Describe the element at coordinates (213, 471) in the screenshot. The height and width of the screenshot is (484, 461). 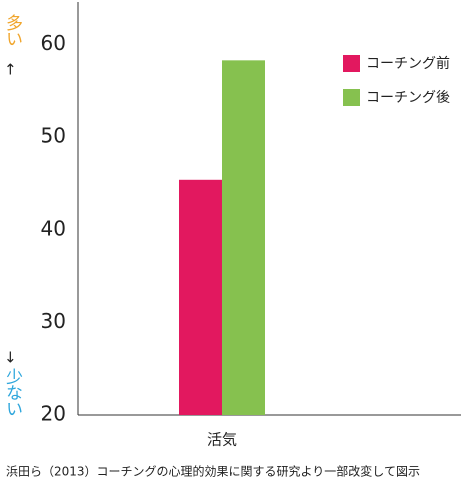
I see `caption: 浜田ら（2013）コーチングの心理的効果に関する研究より一部改変して図示` at that location.